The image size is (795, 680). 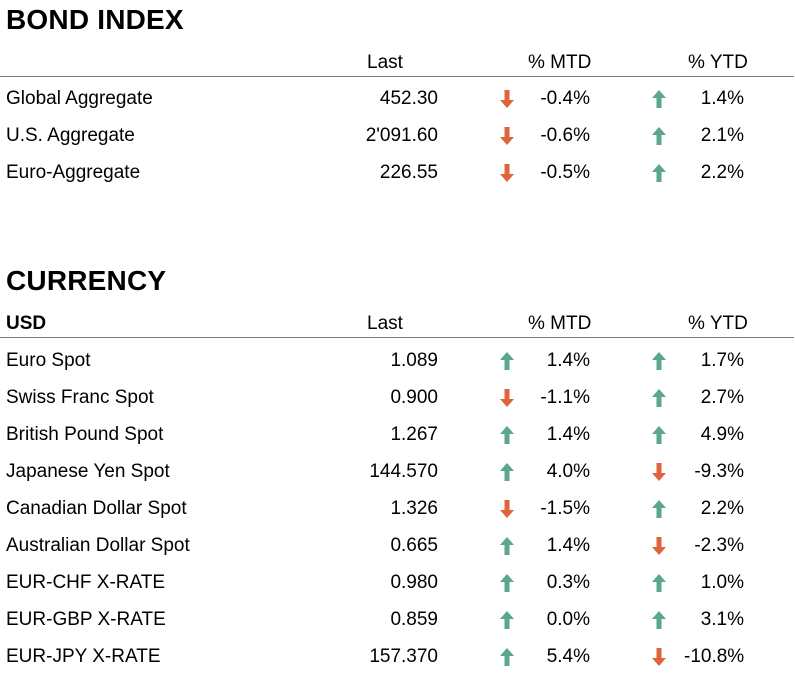 I want to click on row-last: 144.570, so click(x=403, y=471).